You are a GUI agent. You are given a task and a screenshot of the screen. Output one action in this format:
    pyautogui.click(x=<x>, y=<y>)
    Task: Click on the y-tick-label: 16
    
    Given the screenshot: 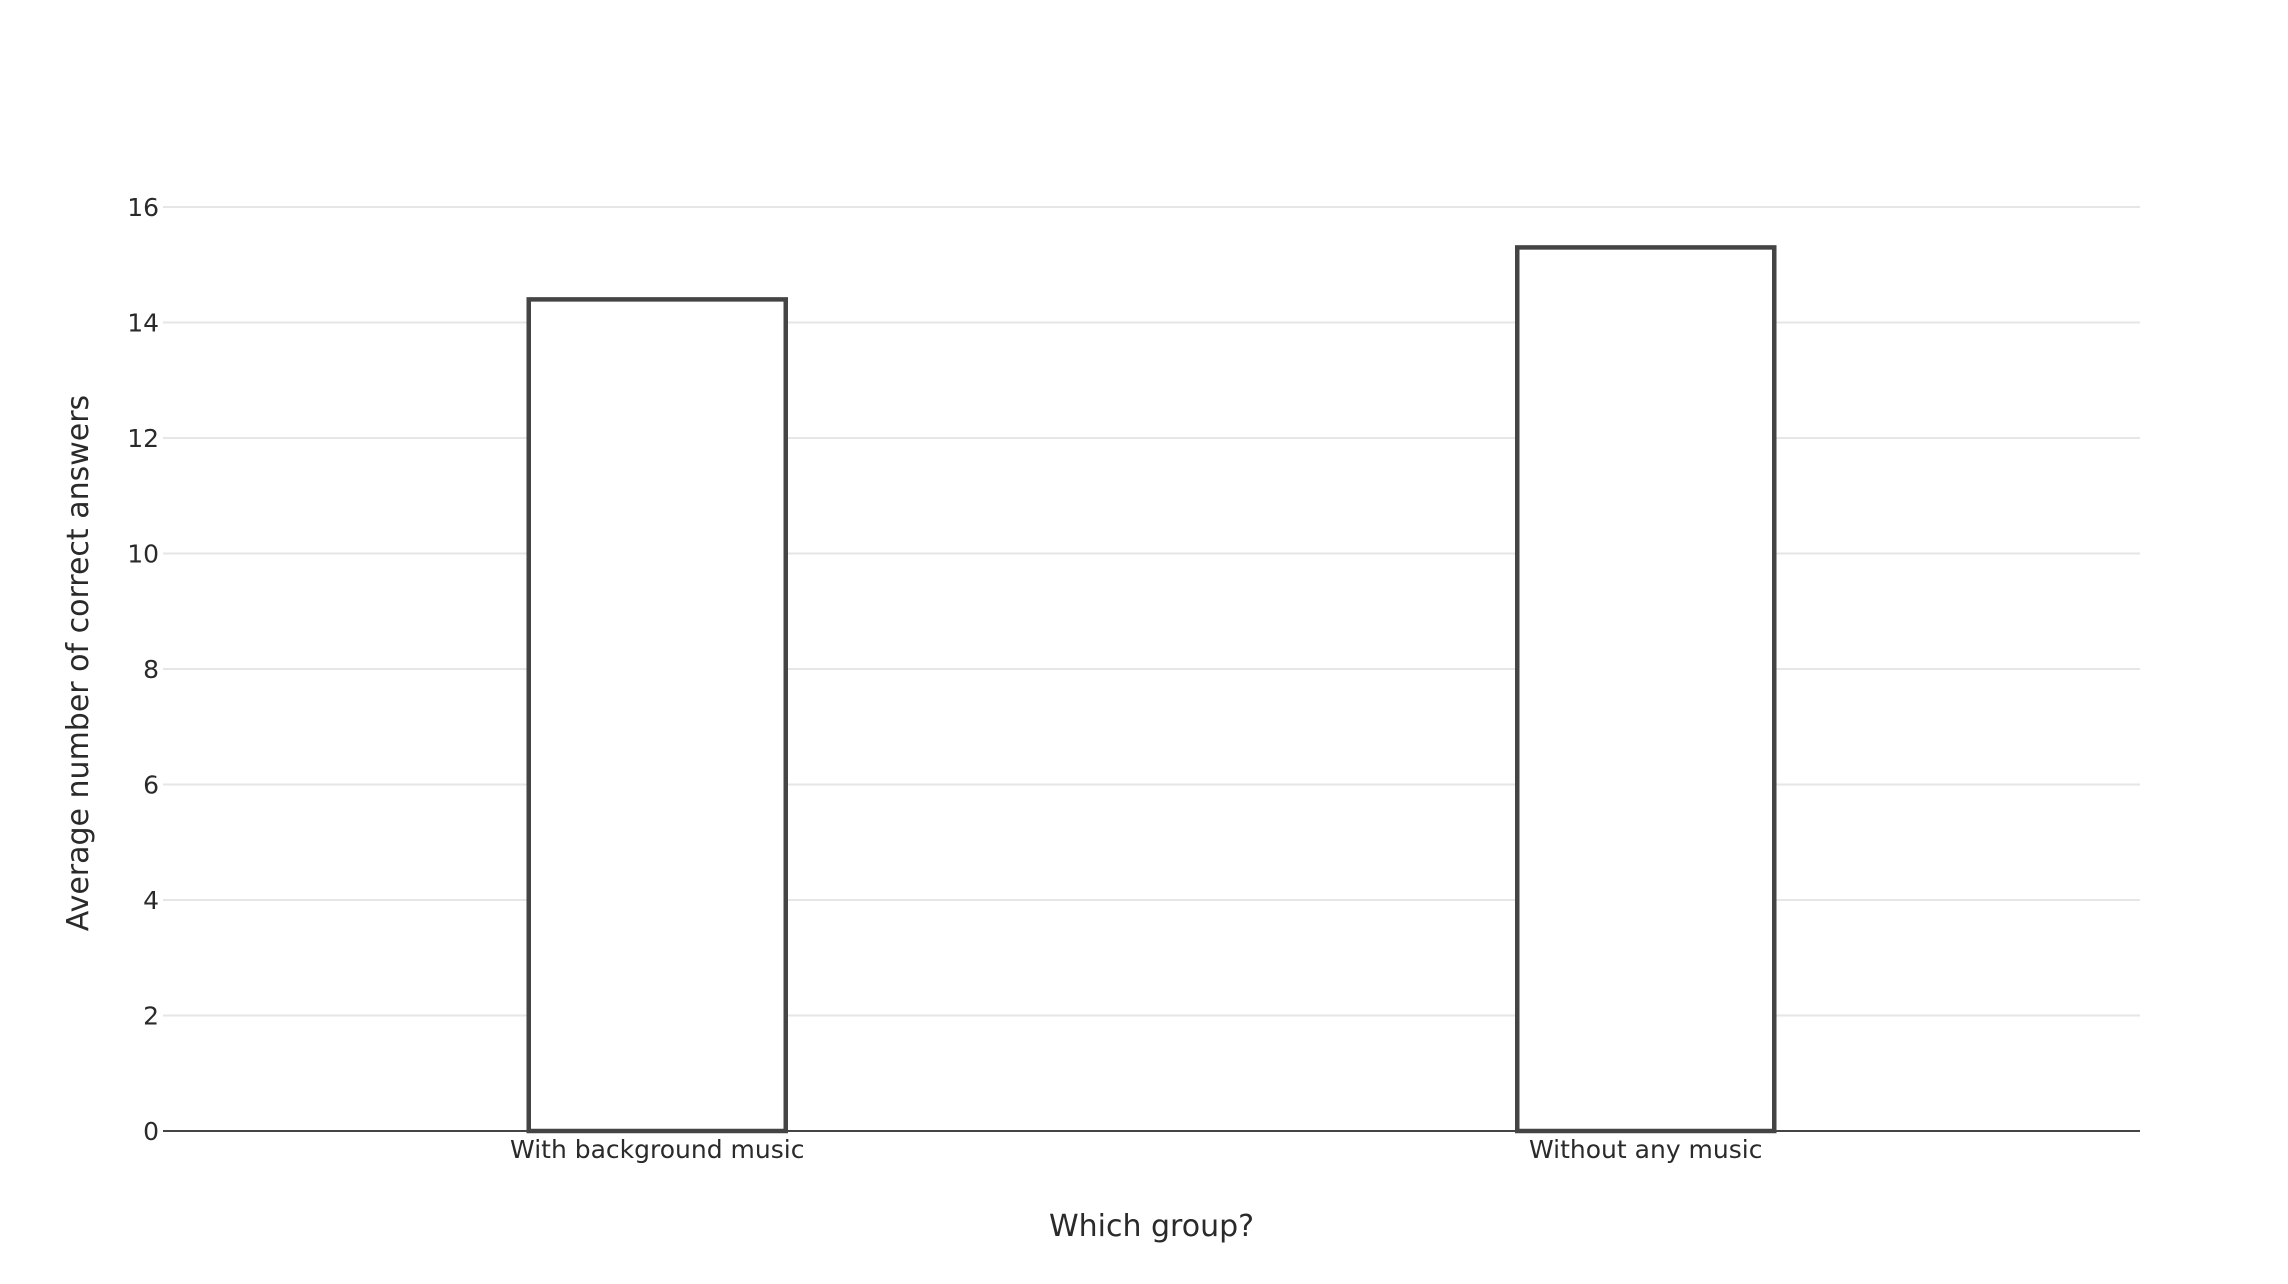 What is the action you would take?
    pyautogui.click(x=143, y=207)
    